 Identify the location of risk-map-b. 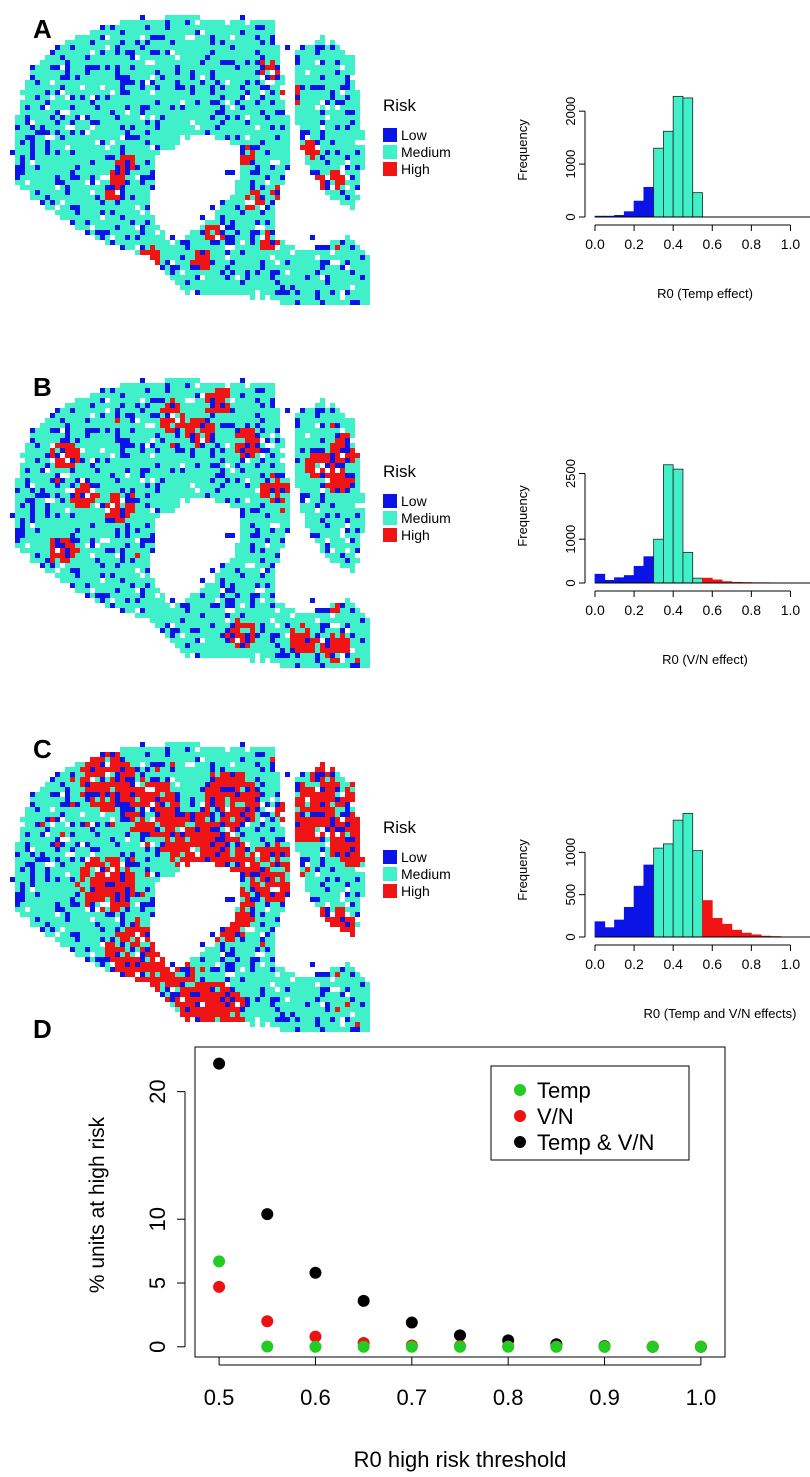
(190, 523).